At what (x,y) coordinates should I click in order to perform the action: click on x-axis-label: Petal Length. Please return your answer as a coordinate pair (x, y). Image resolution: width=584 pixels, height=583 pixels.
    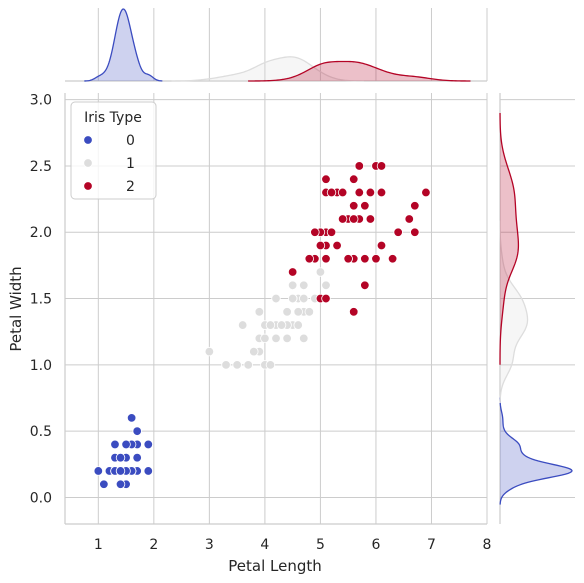
    Looking at the image, I should click on (275, 566).